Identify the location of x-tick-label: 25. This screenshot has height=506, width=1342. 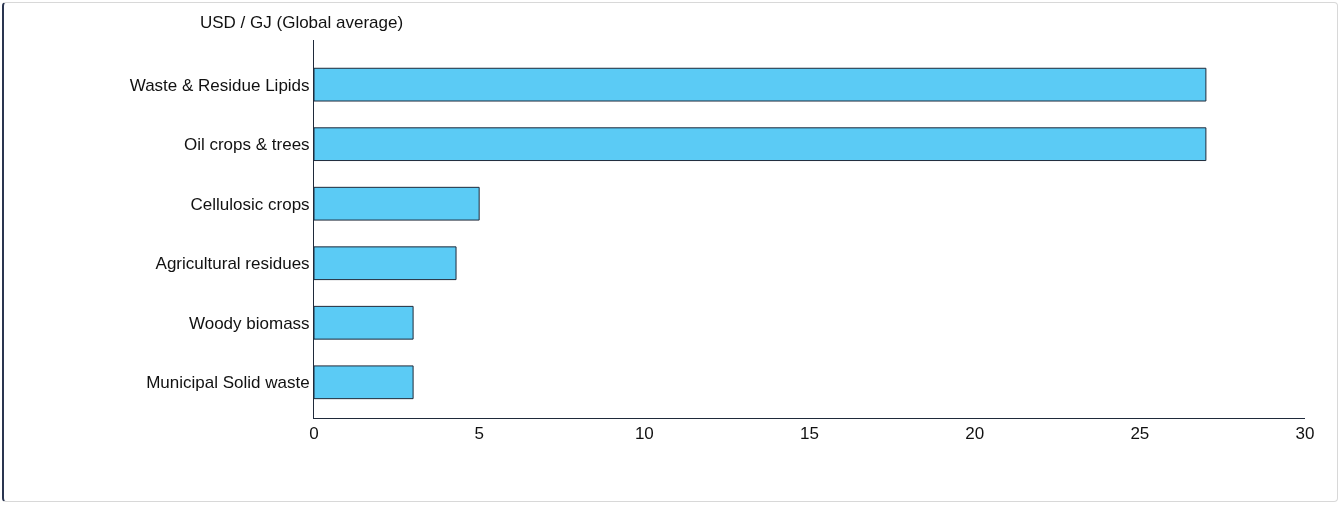
(1140, 434).